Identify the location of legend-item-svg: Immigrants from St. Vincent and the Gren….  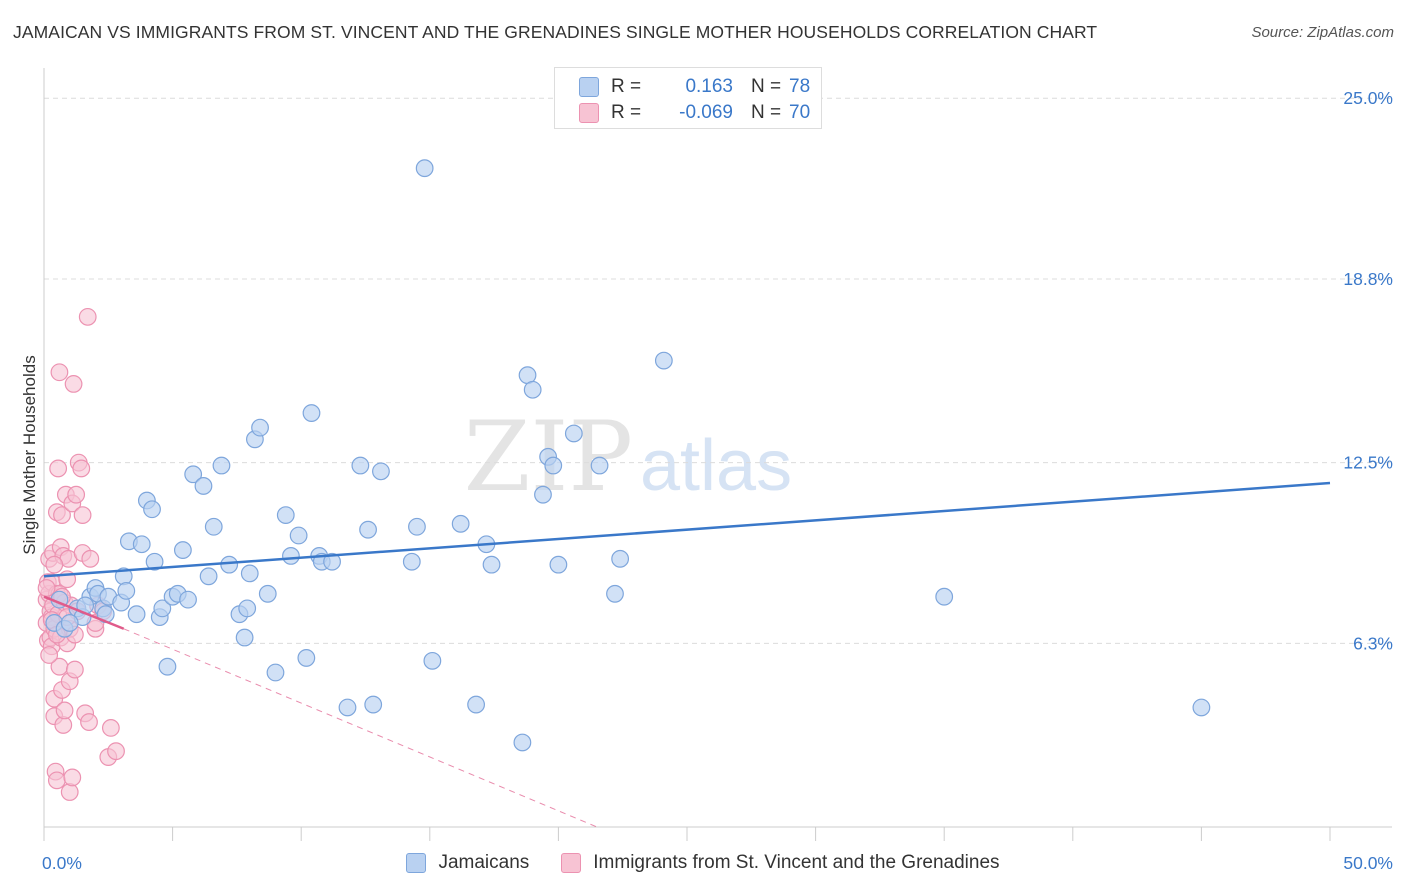
(780, 863).